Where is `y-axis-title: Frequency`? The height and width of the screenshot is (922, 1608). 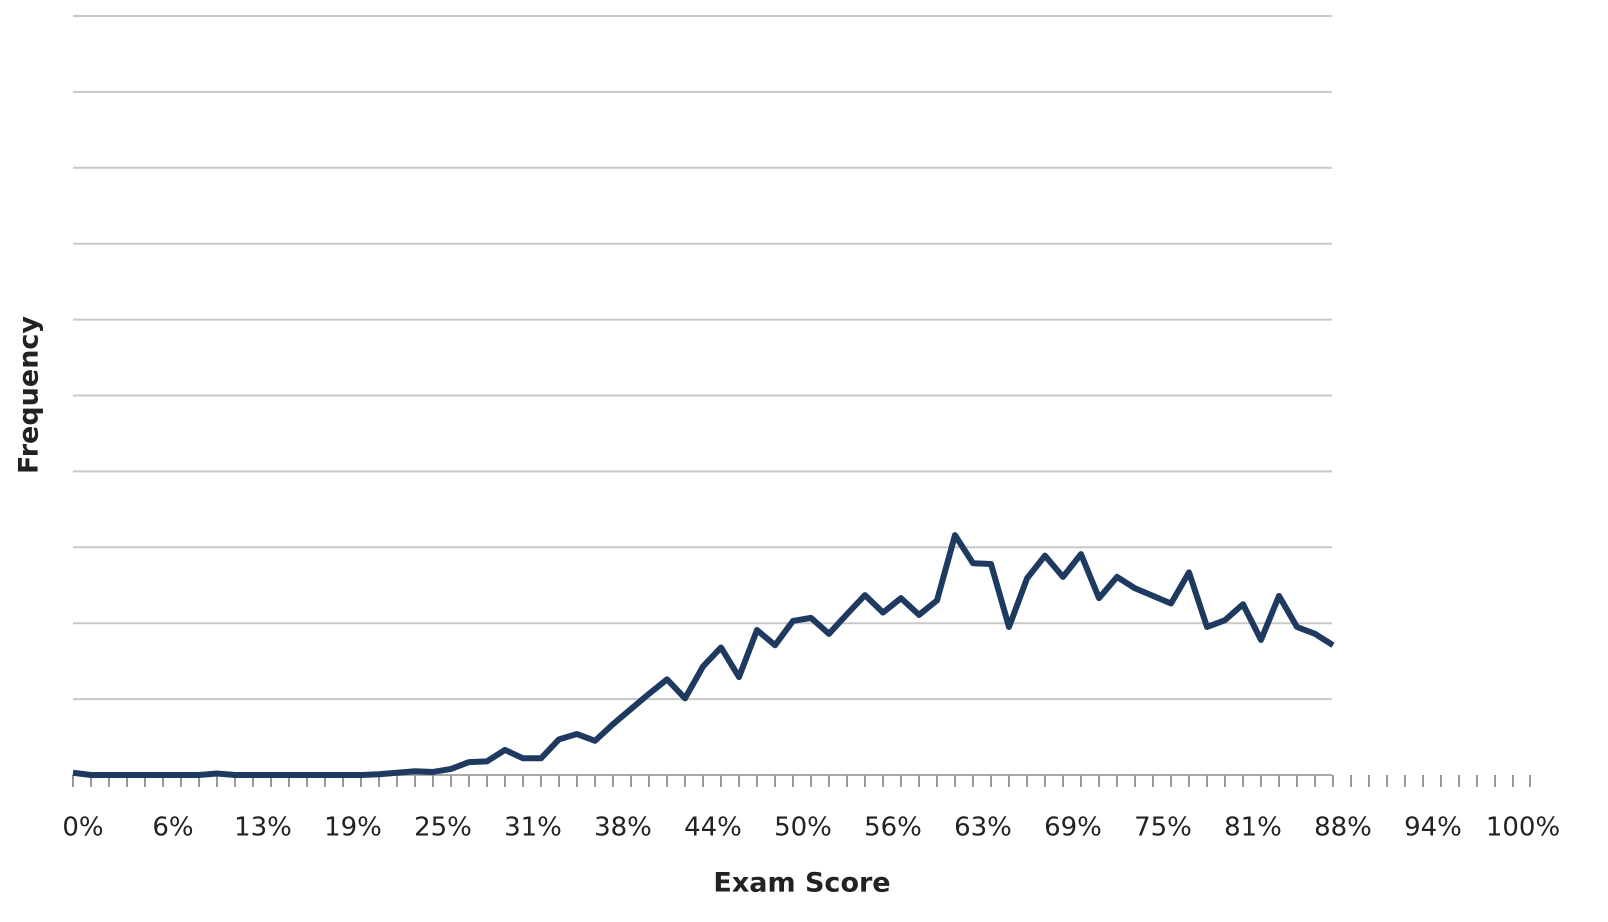 y-axis-title: Frequency is located at coordinates (29, 395).